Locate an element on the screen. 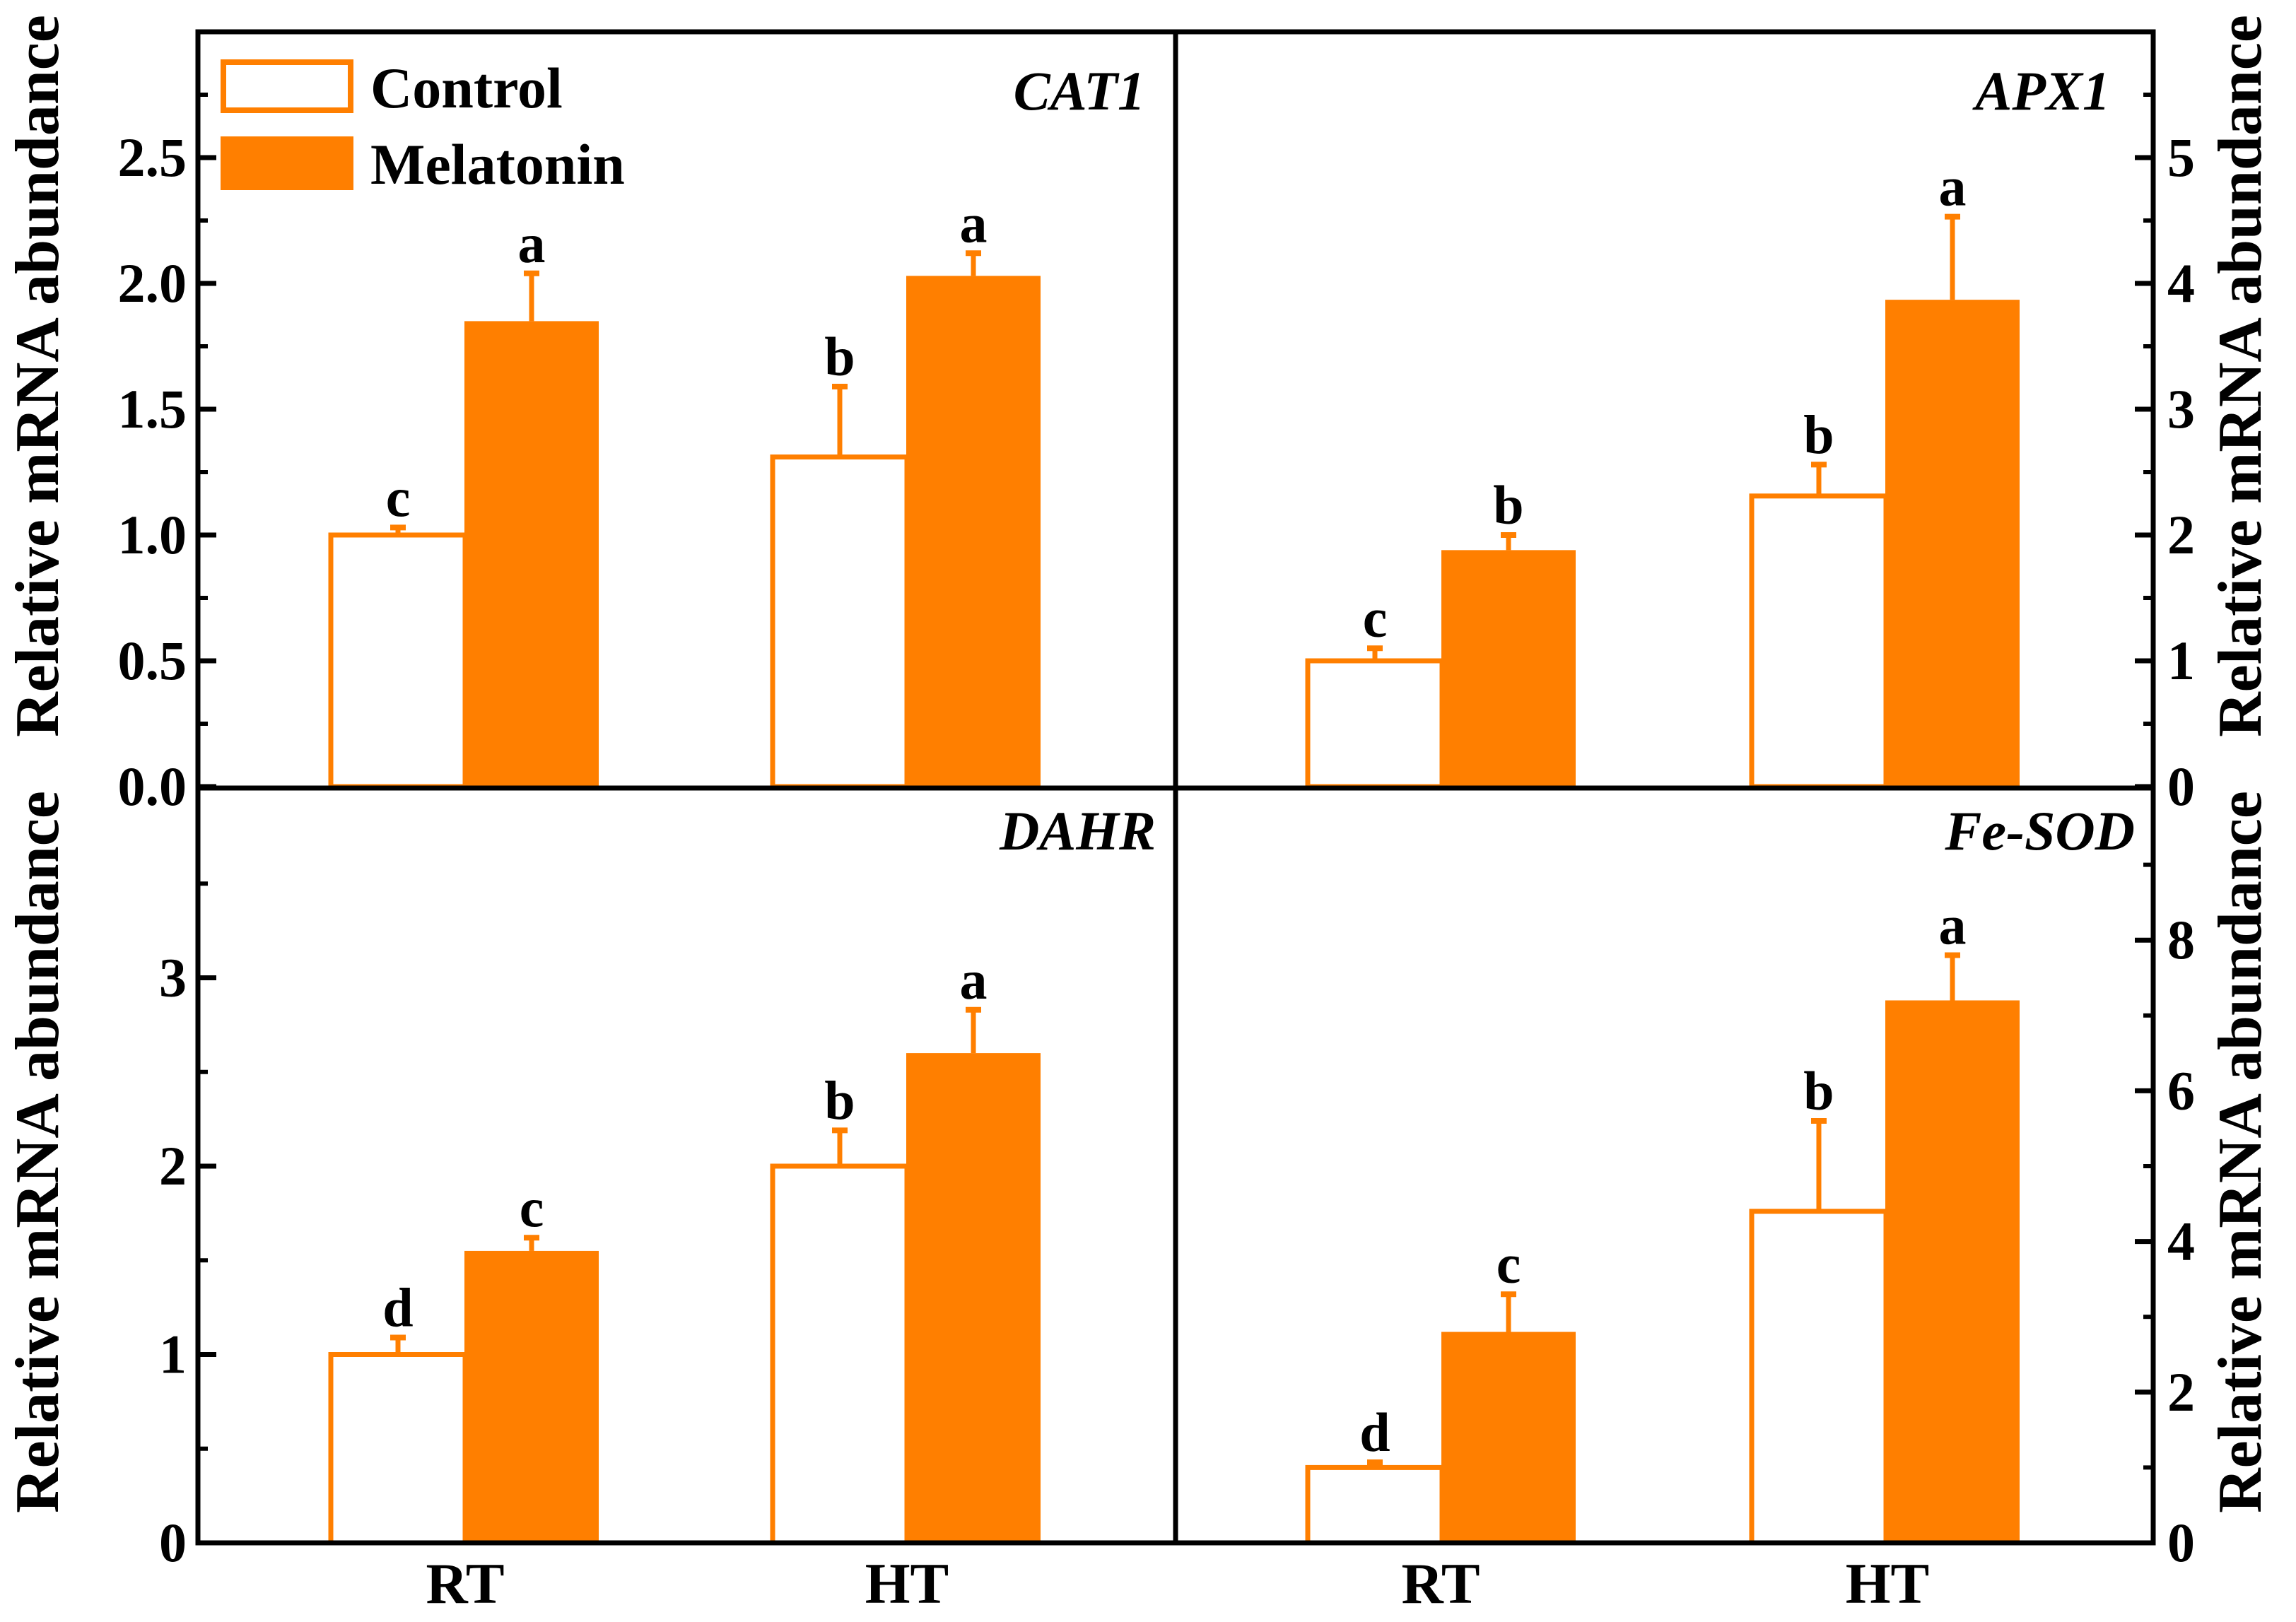 This screenshot has height=1622, width=2296. bar-dahr-melatonin-ht is located at coordinates (973, 1298).